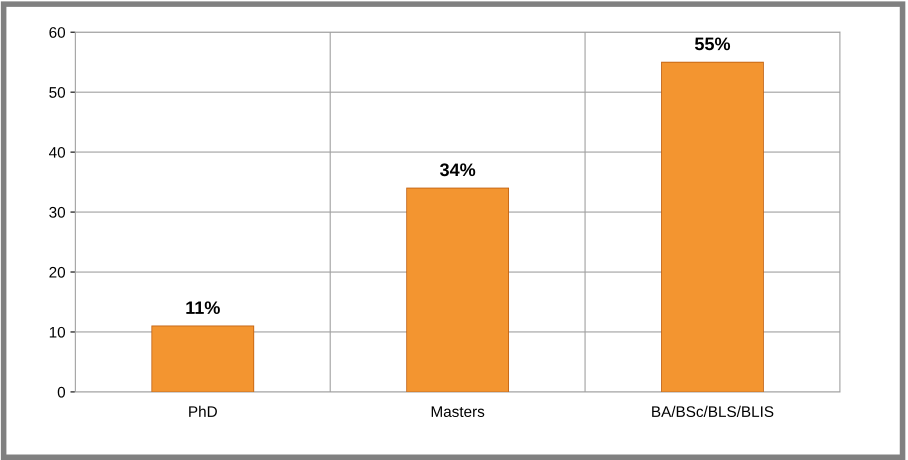  Describe the element at coordinates (203, 307) in the screenshot. I see `data-label: 11%` at that location.